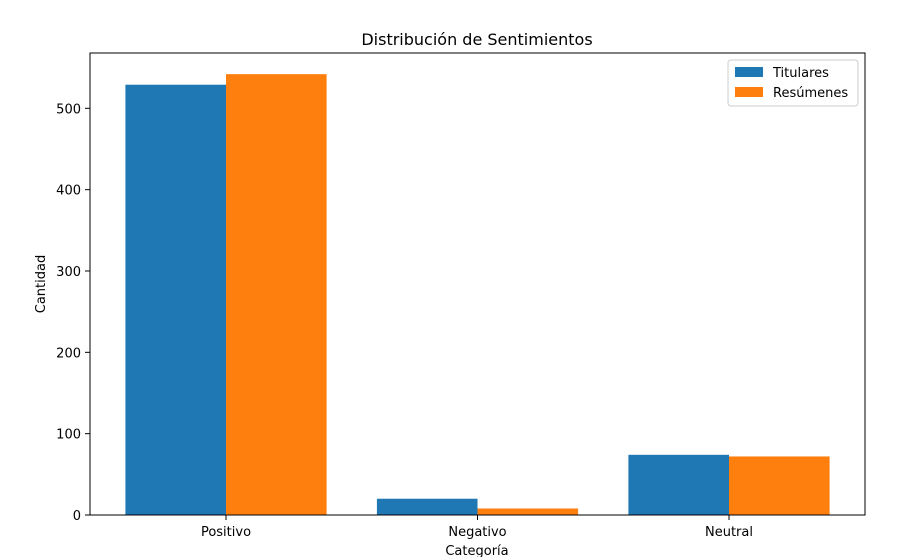  What do you see at coordinates (800, 73) in the screenshot?
I see `legend-label-titulares: Titulares` at bounding box center [800, 73].